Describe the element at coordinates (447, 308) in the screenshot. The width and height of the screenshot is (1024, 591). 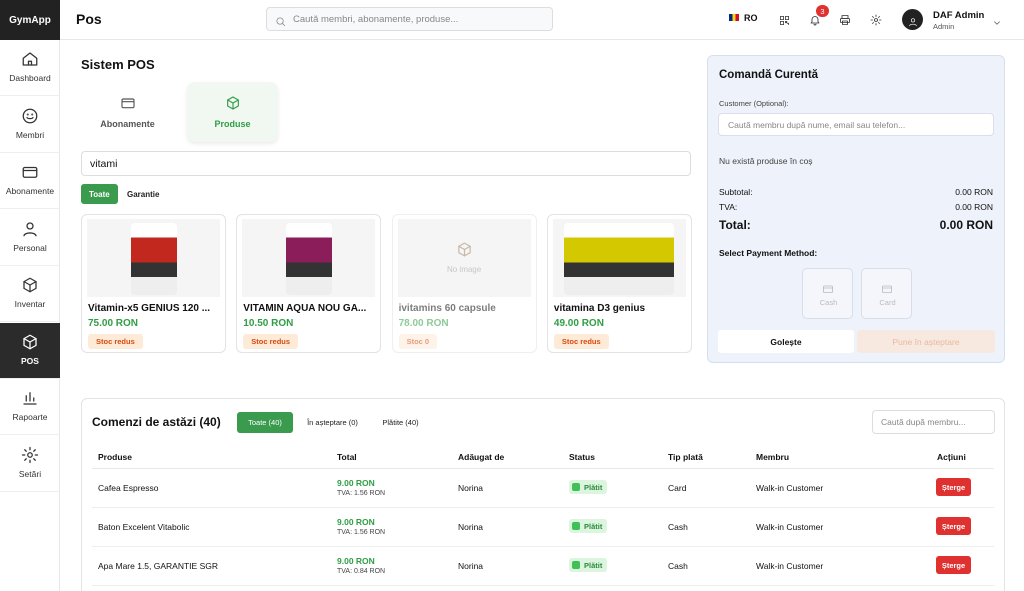
I see `product-name: ivitamins 60 capsule` at that location.